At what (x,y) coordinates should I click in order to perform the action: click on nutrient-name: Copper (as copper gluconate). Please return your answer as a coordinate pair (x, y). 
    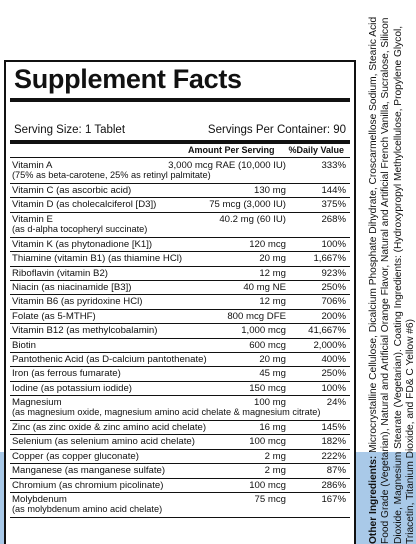
    Looking at the image, I should click on (75, 456).